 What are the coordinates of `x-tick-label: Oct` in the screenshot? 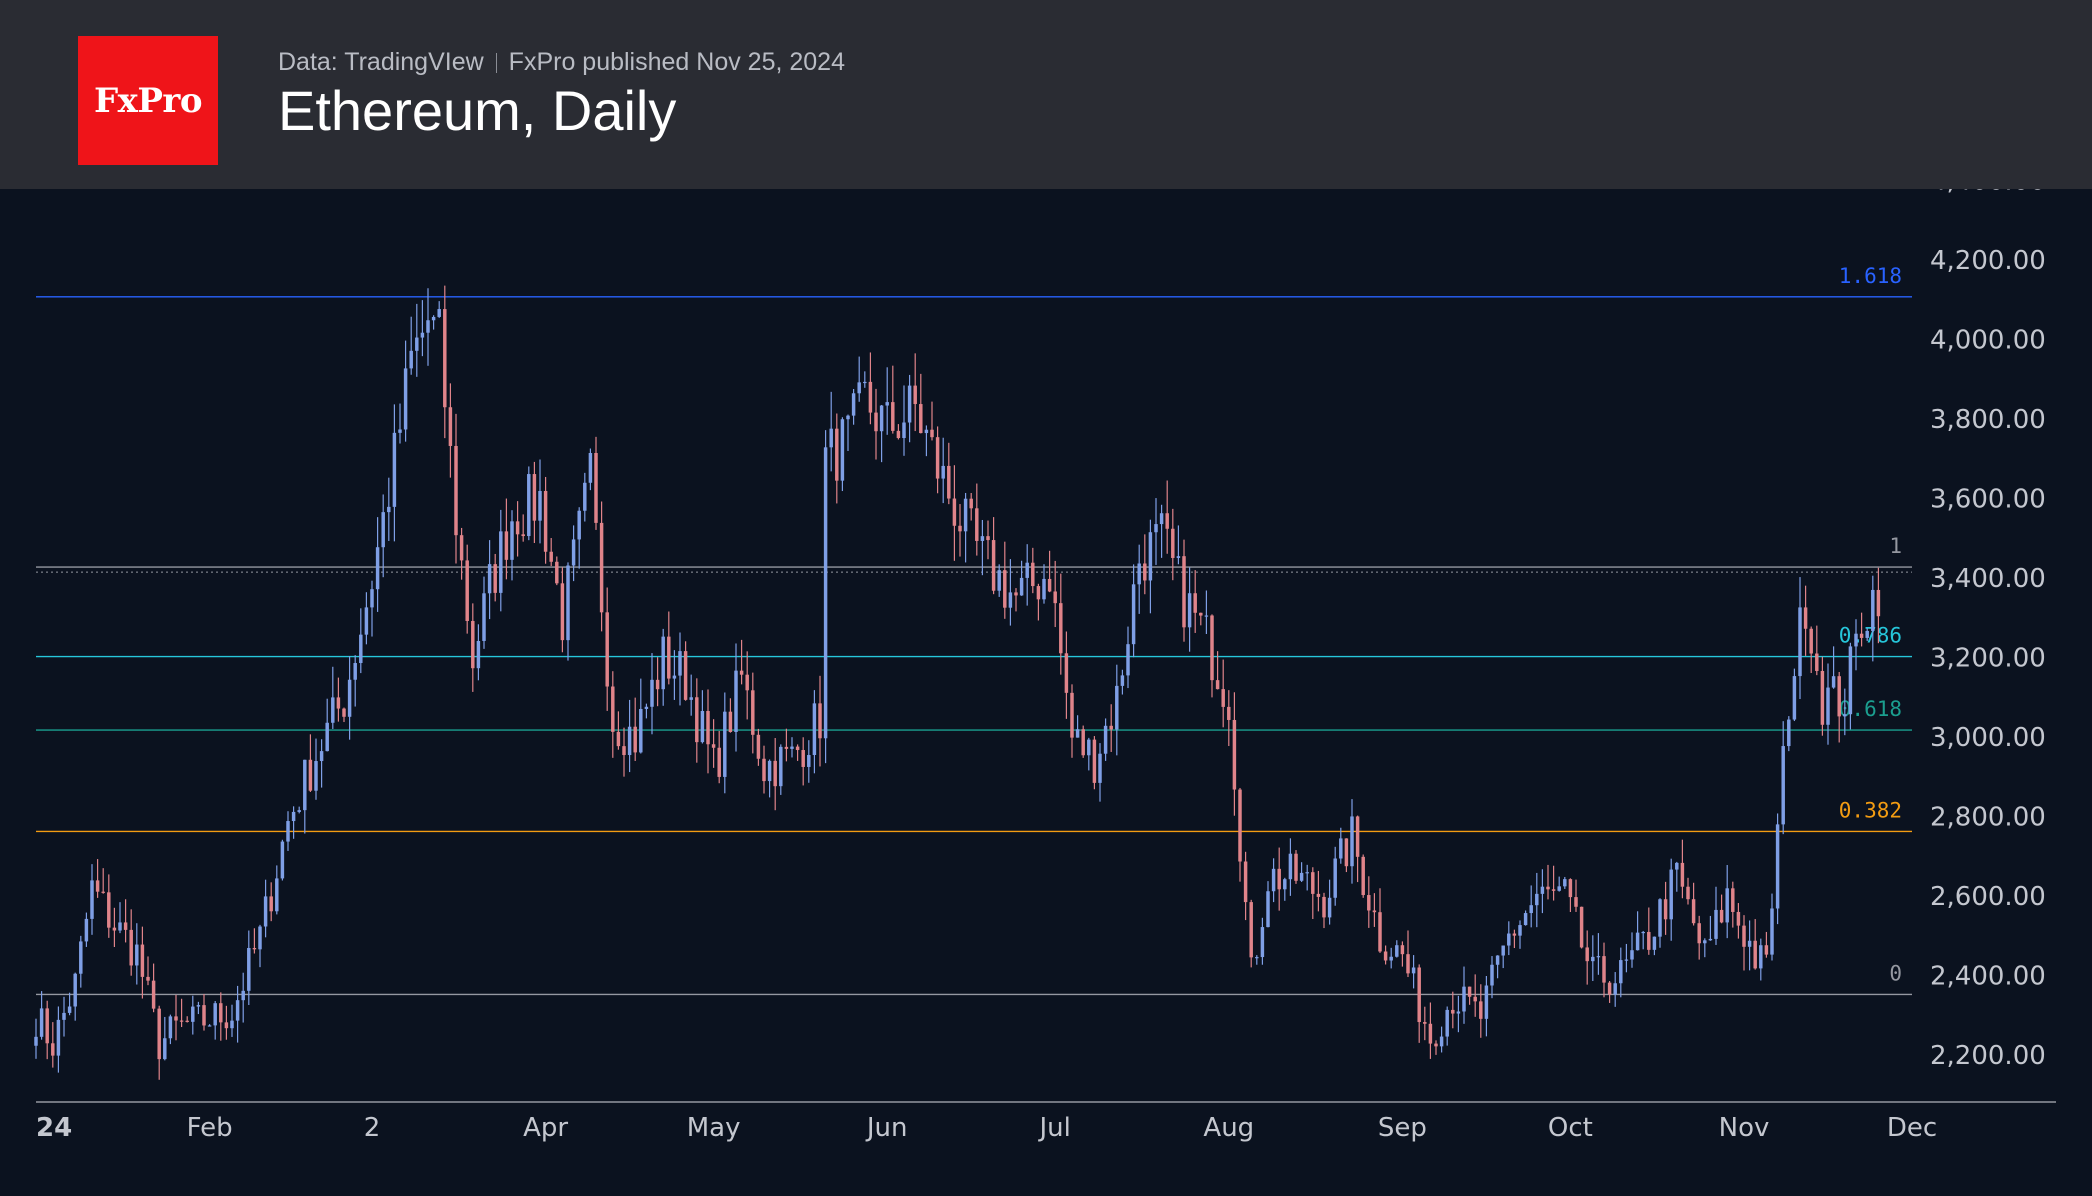 It's located at (1570, 1128).